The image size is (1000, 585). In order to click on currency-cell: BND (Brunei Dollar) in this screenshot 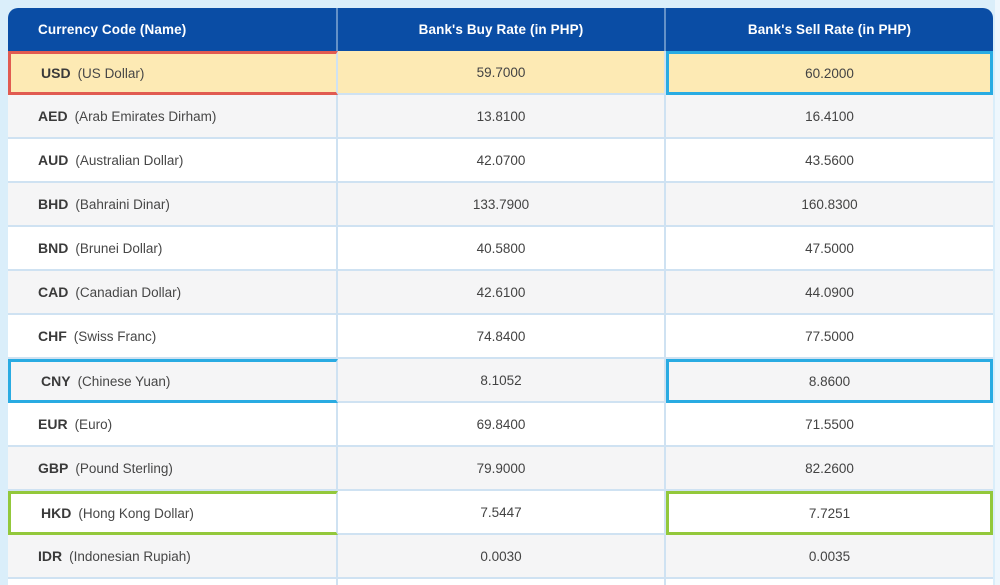, I will do `click(173, 249)`.